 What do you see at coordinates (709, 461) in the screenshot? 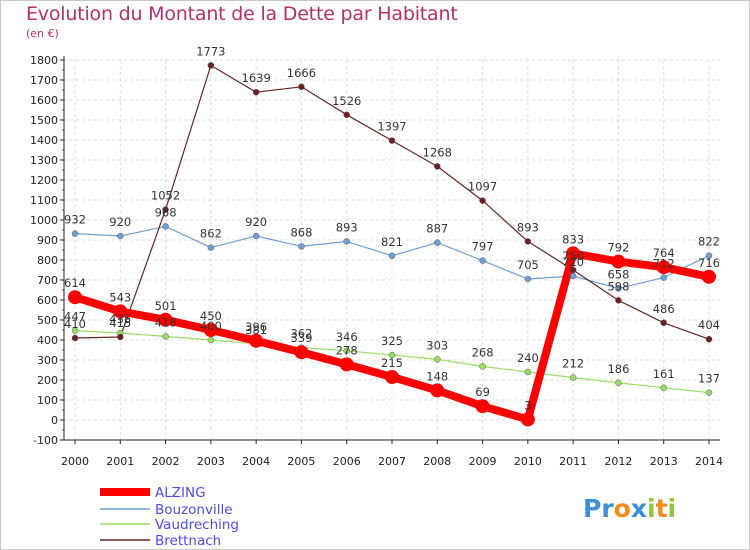
I see `x-tick-label: 2014` at bounding box center [709, 461].